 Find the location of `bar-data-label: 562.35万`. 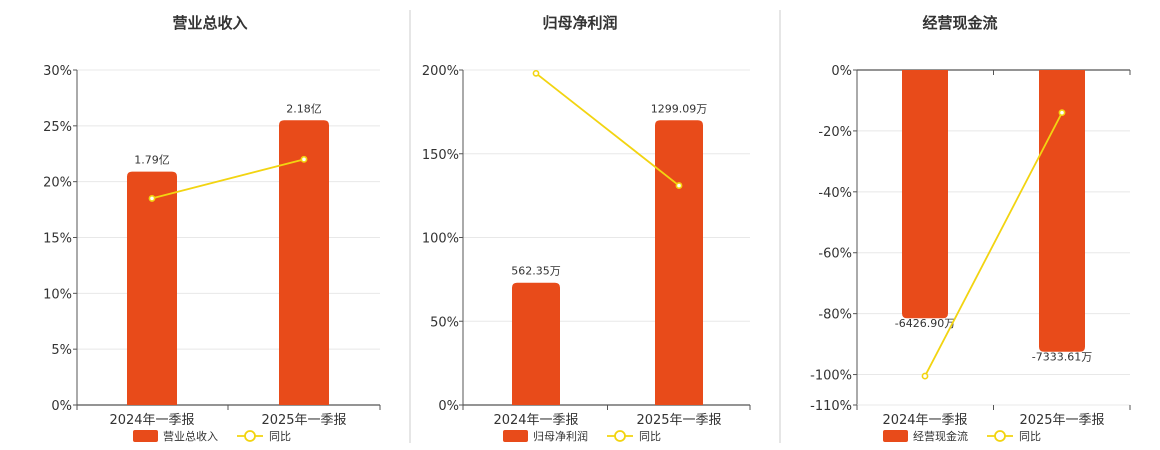

bar-data-label: 562.35万 is located at coordinates (536, 271).